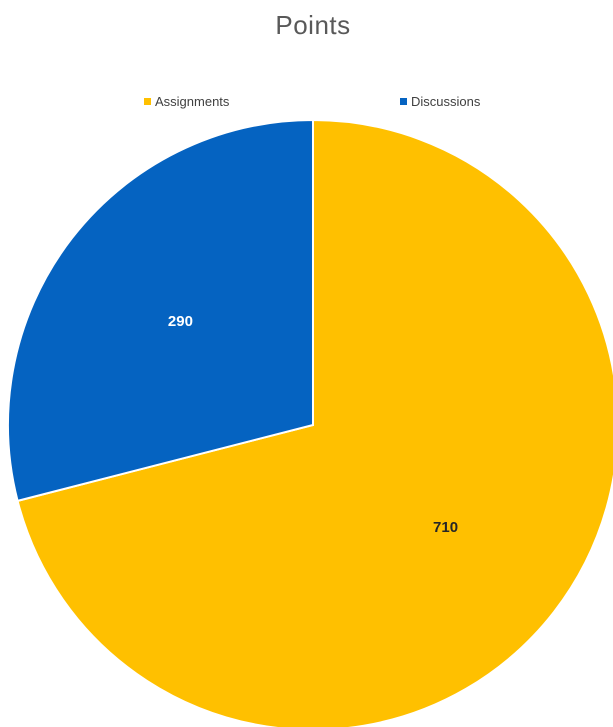 The image size is (613, 727). I want to click on legend-swatch-assignments, so click(147, 101).